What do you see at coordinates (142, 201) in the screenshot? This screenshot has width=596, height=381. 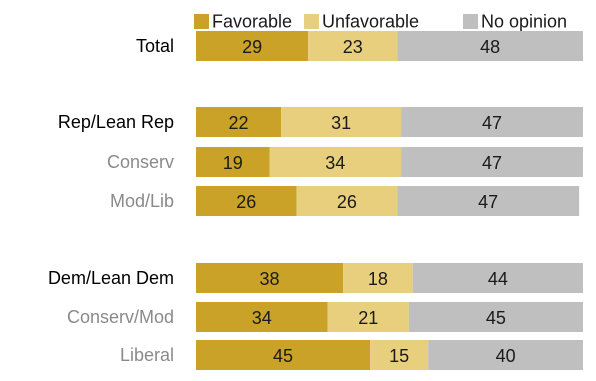 I see `category-label: Mod/Lib` at bounding box center [142, 201].